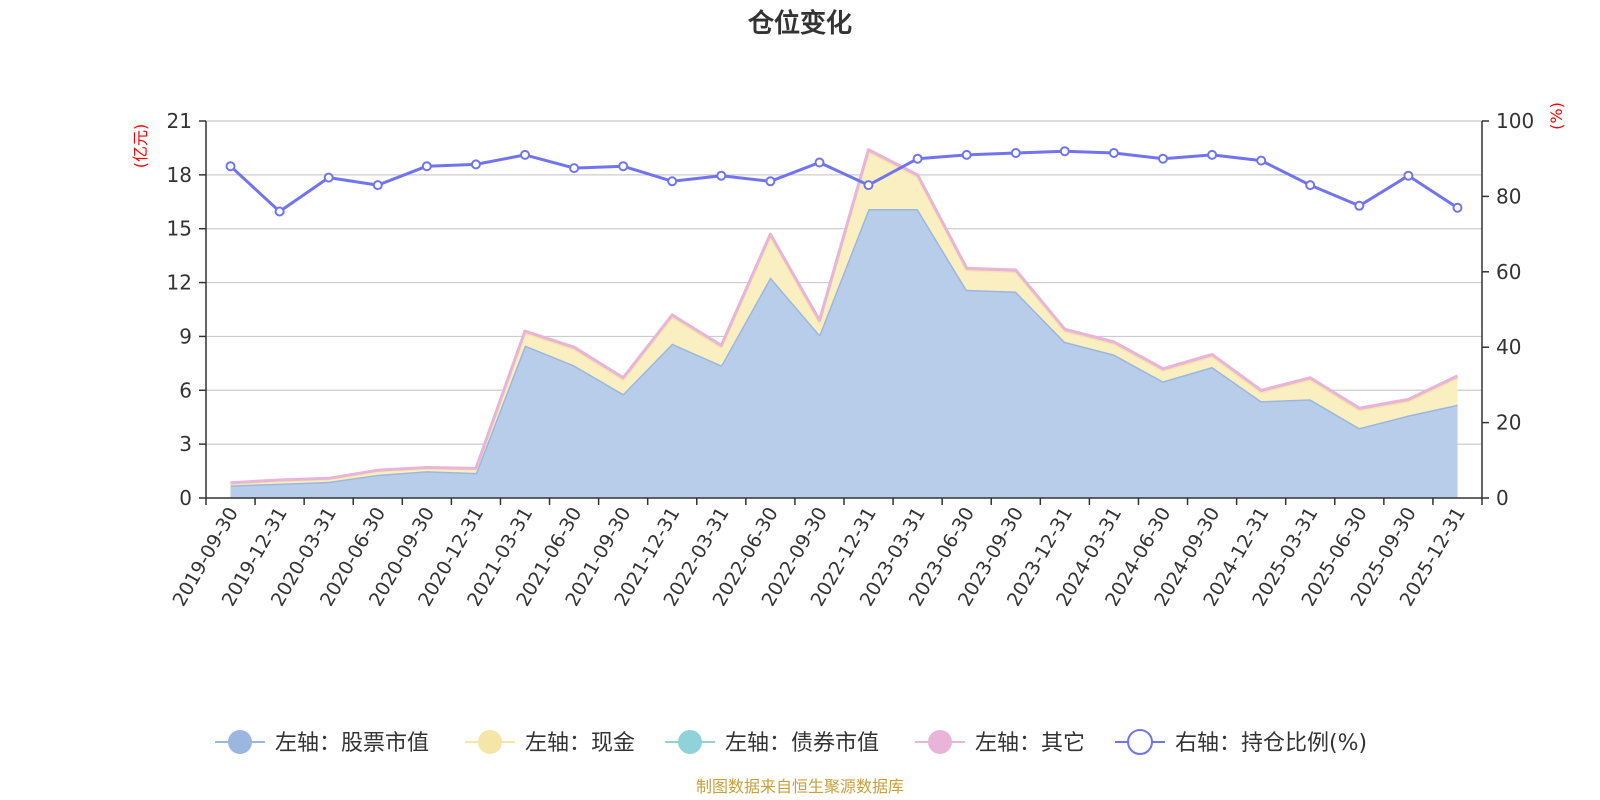  Describe the element at coordinates (799, 23) in the screenshot. I see `chart-title: 仓位变化` at that location.